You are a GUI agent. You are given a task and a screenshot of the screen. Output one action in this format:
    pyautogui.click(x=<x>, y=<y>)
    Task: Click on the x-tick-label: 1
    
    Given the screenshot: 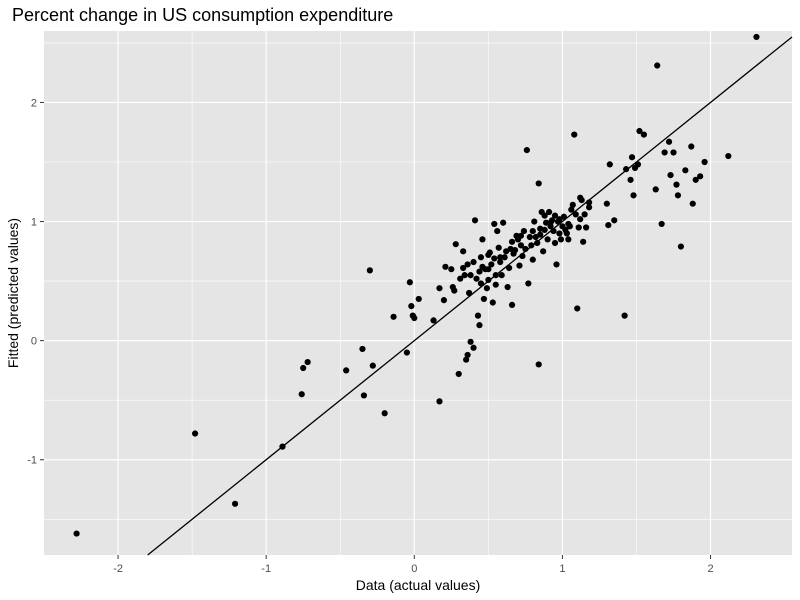 What is the action you would take?
    pyautogui.click(x=562, y=569)
    